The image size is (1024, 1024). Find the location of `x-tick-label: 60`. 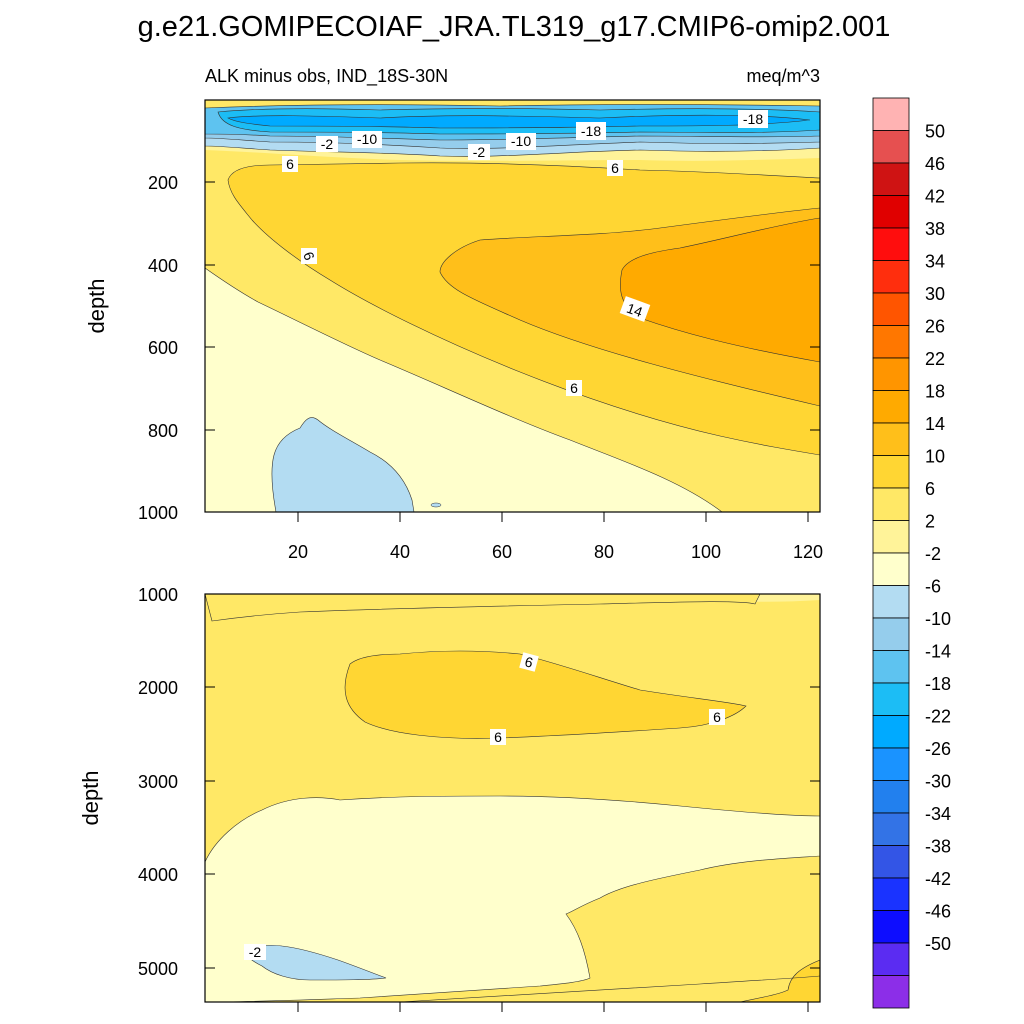

x-tick-label: 60 is located at coordinates (502, 552).